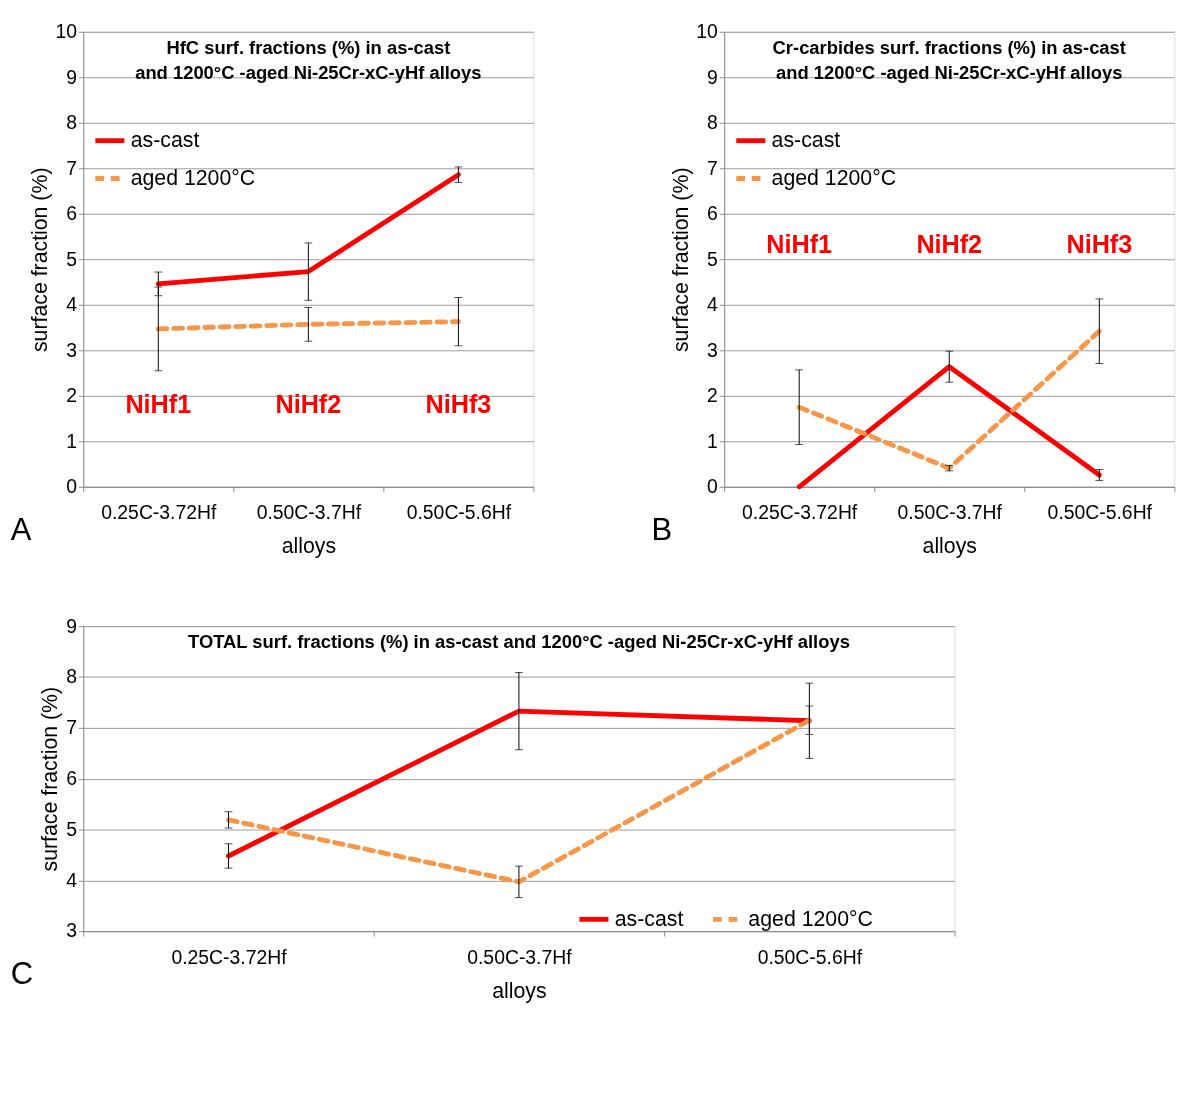 The image size is (1185, 1117). Describe the element at coordinates (949, 60) in the screenshot. I see `text: Cr-carbides surf. fractions (%) in as-cast and 1200°C -aged Ni-25Cr-xC-yHf alloys` at that location.